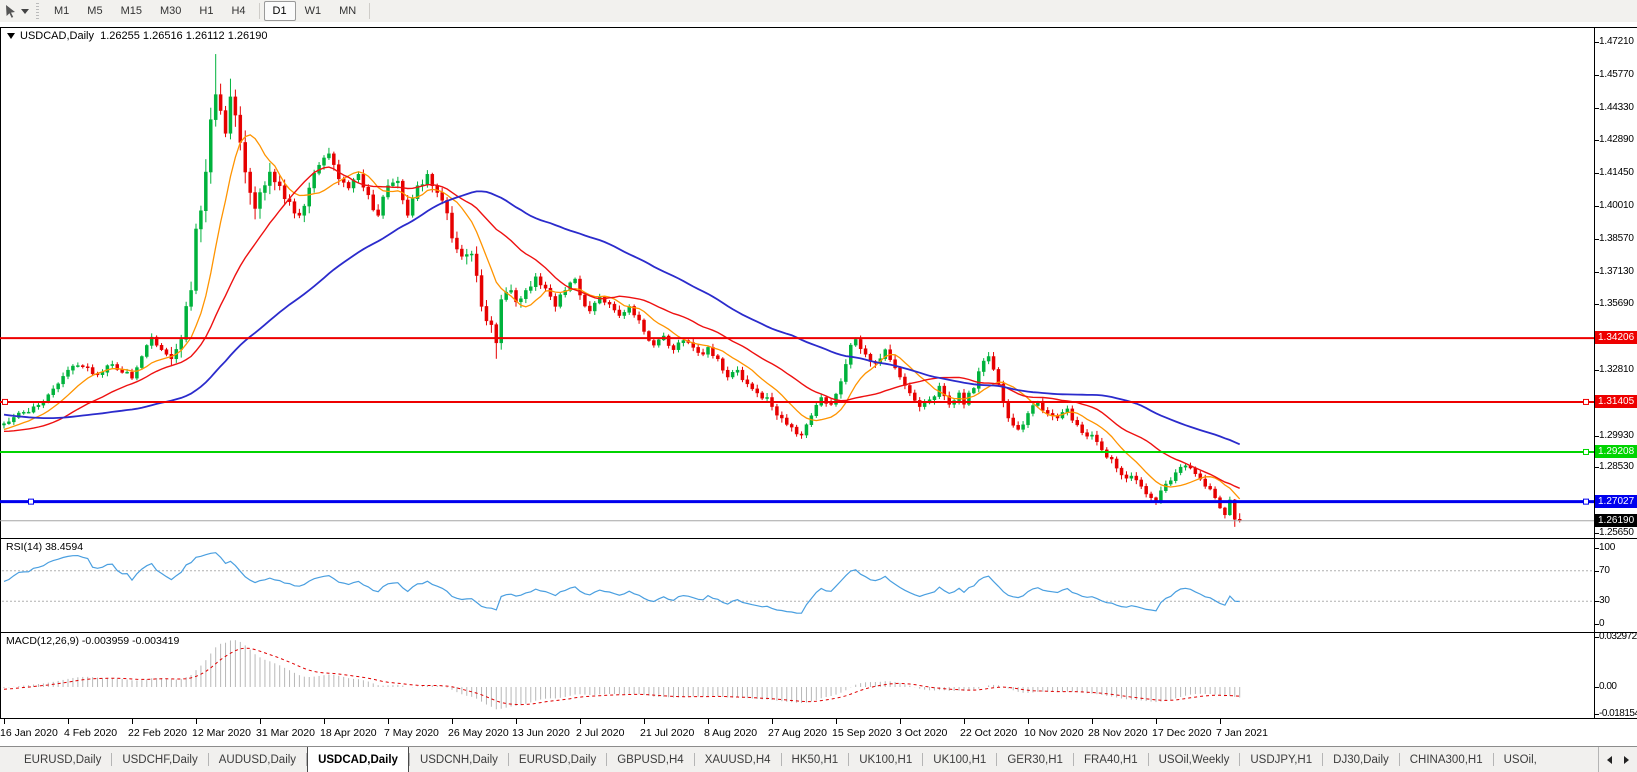  I want to click on chart-ohlc-label: 1.26255 1.26516 1.26112 1.26190, so click(184, 36).